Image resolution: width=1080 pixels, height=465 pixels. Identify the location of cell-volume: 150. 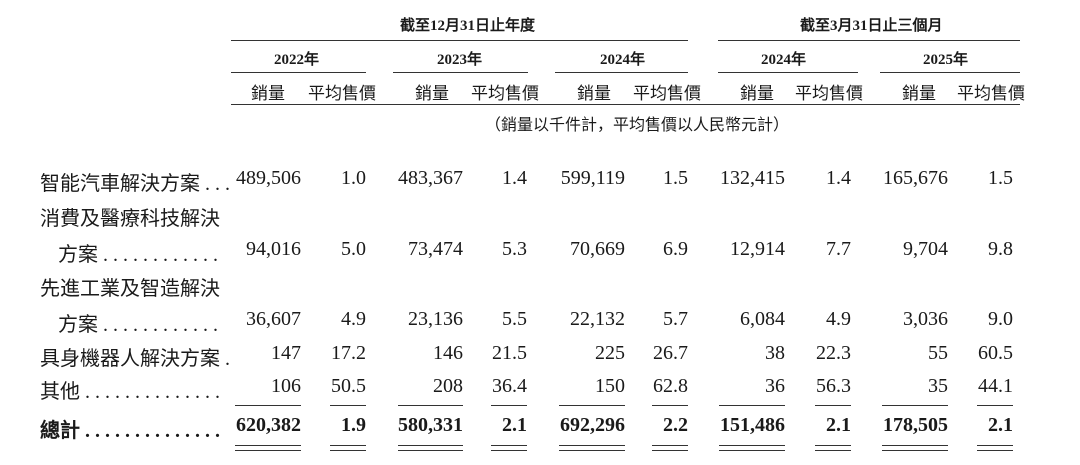
(610, 386).